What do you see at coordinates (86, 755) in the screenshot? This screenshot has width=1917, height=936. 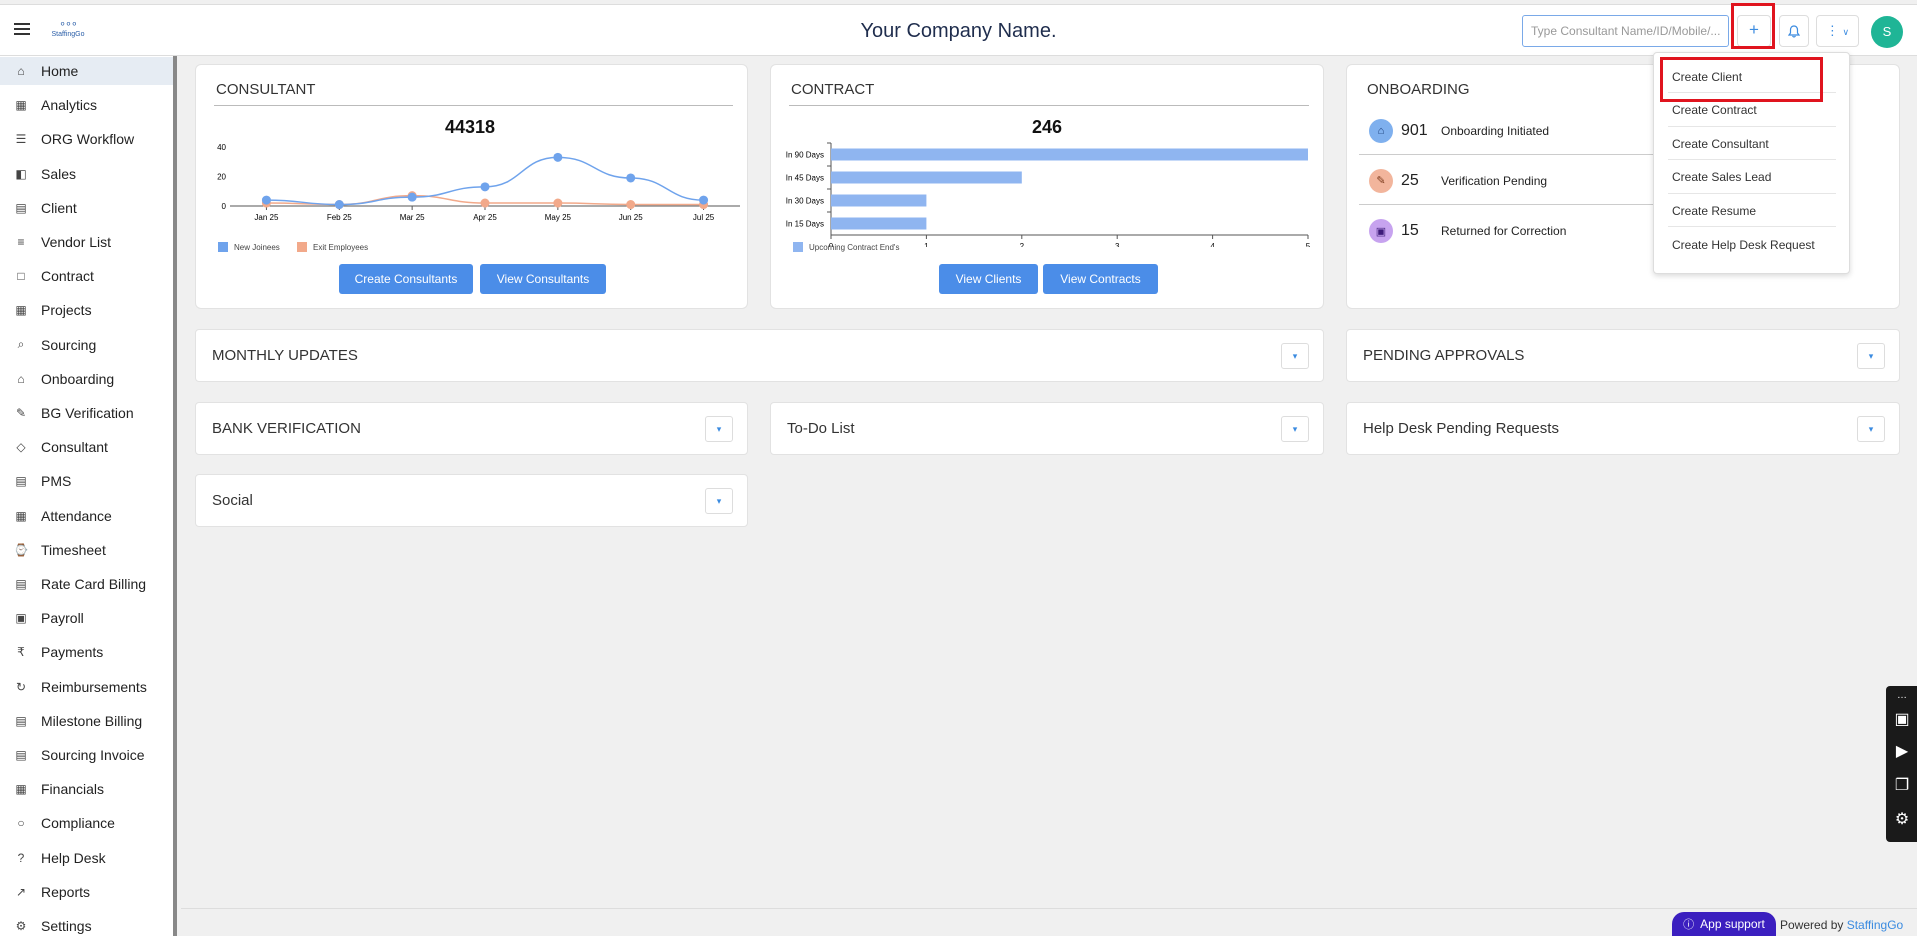 I see `sidebar-item-sourcing-invoice: ▤ Sourcing Invoice` at bounding box center [86, 755].